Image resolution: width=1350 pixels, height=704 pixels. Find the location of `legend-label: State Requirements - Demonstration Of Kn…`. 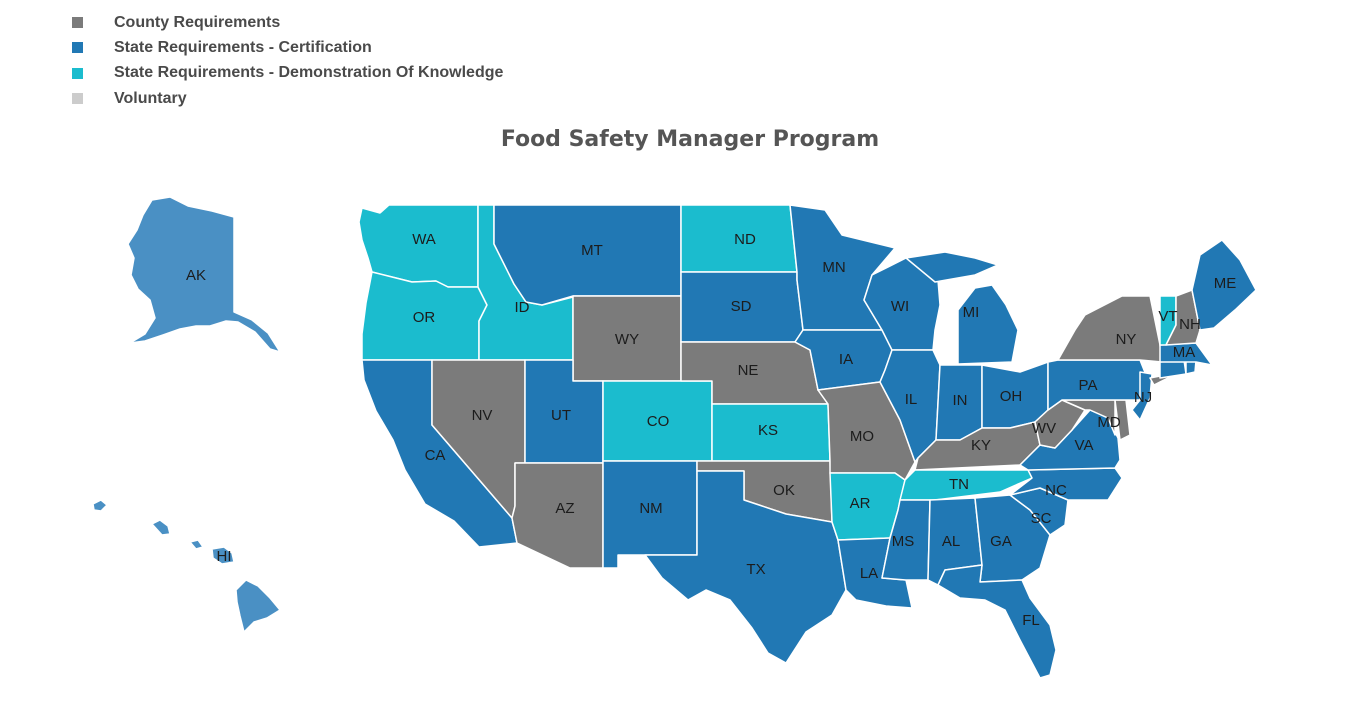

legend-label: State Requirements - Demonstration Of Kn… is located at coordinates (309, 73).